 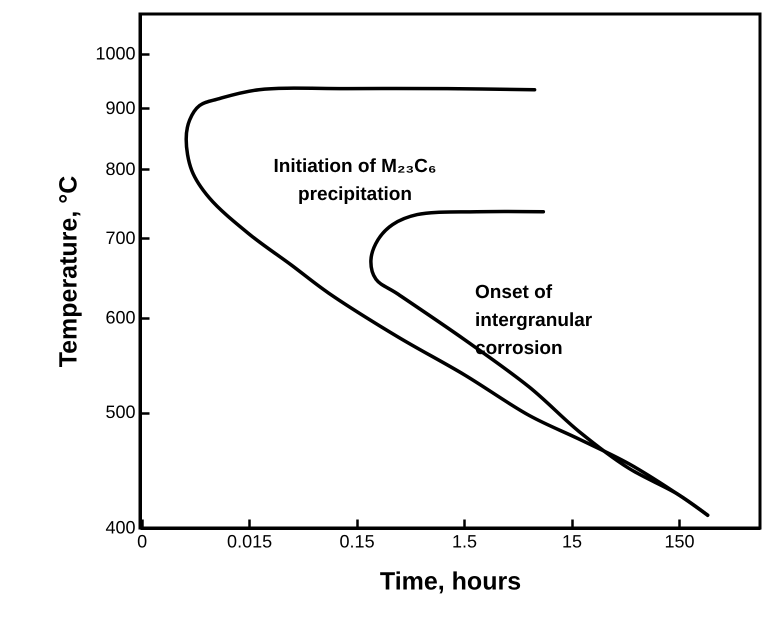 I want to click on y-axis-title: Temperature, °C, so click(x=68, y=272).